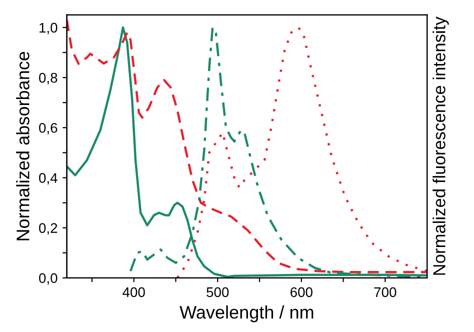  Describe the element at coordinates (440, 145) in the screenshot. I see `y2-axis-title: Normalized fluorescence intensity` at that location.